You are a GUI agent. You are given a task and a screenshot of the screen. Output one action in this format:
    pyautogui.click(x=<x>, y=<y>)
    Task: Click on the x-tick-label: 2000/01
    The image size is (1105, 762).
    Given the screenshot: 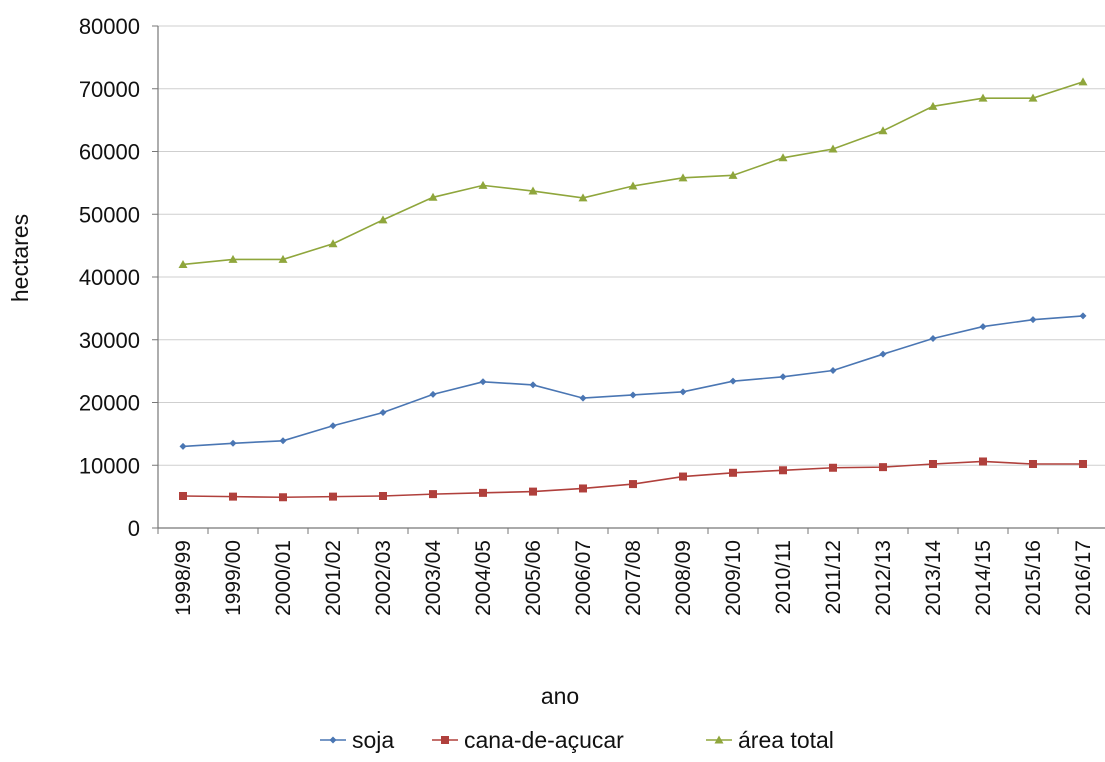 What is the action you would take?
    pyautogui.click(x=283, y=578)
    